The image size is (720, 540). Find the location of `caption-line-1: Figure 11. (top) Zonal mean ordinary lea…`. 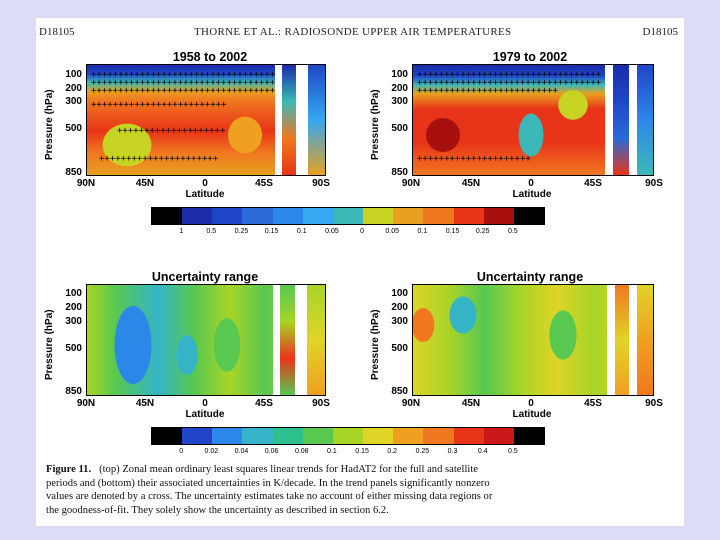

caption-line-1: Figure 11. (top) Zonal mean ordinary lea… is located at coordinates (262, 469).